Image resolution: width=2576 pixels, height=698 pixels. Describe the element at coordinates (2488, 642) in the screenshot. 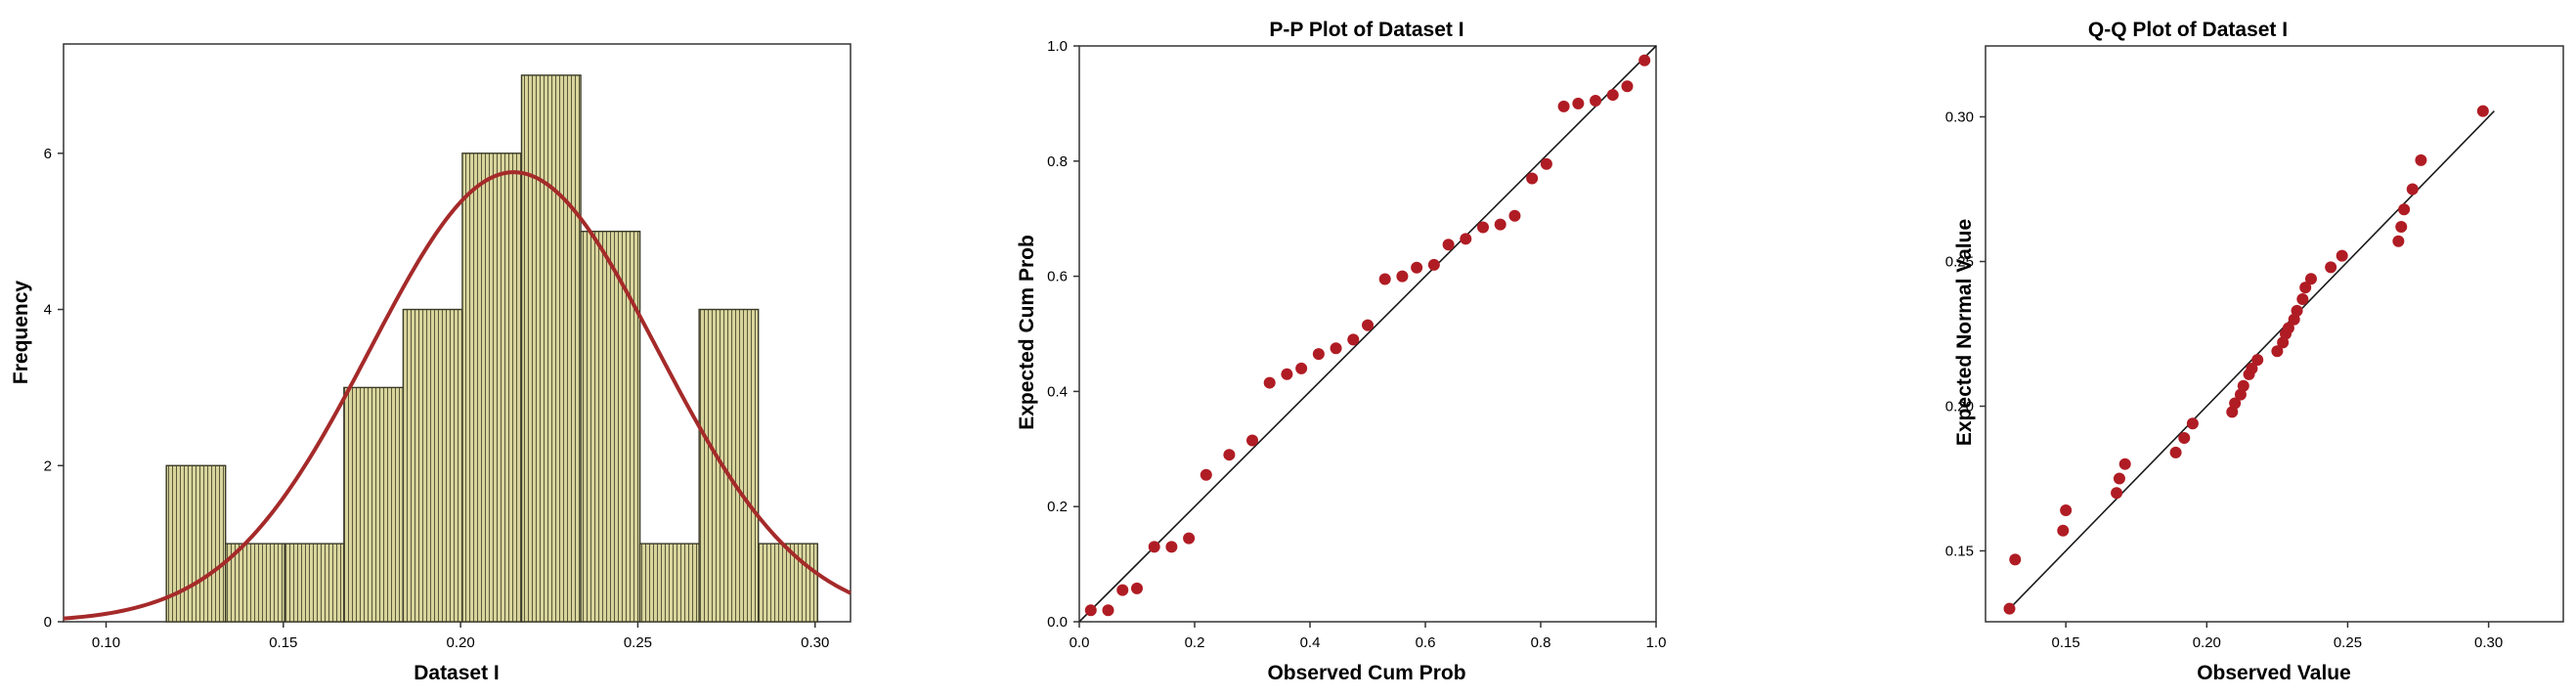

I see `qq-x-tick-label: 0.30` at that location.